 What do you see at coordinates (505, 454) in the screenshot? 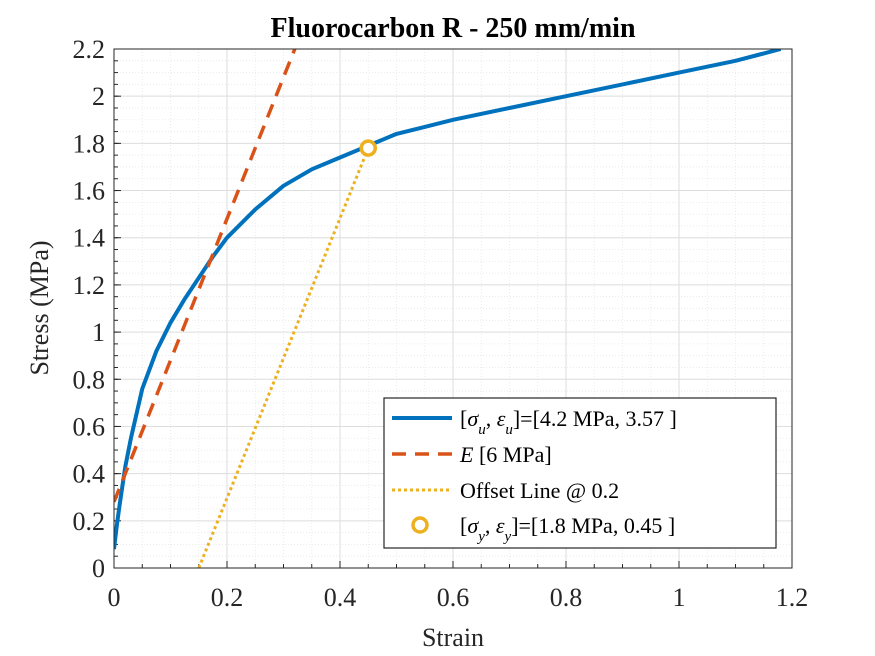
I see `legend-entry-2: E [6 MPa]` at bounding box center [505, 454].